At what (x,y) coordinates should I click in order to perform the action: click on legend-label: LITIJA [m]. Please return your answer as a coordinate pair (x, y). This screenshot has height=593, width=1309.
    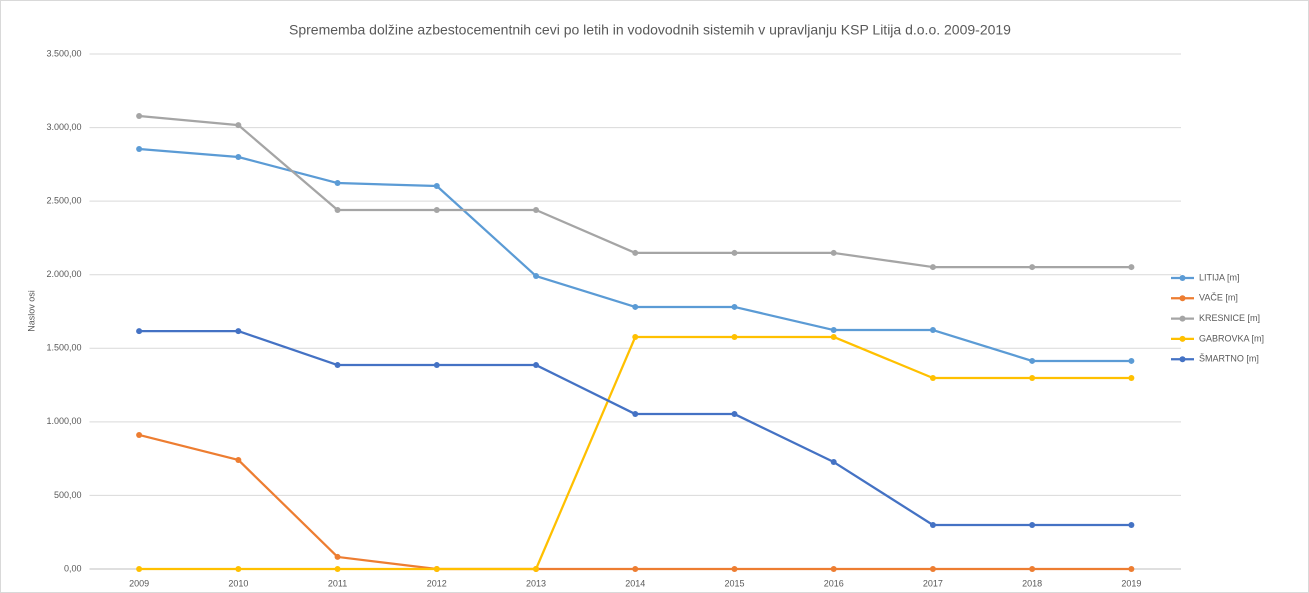
    Looking at the image, I should click on (1219, 277).